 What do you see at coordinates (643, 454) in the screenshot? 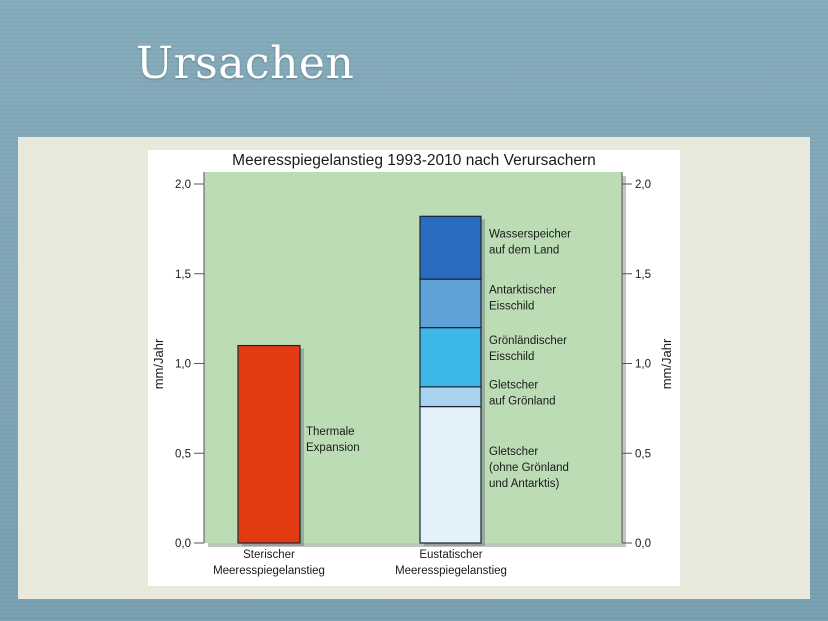
I see `tick-label-right: 0,5` at bounding box center [643, 454].